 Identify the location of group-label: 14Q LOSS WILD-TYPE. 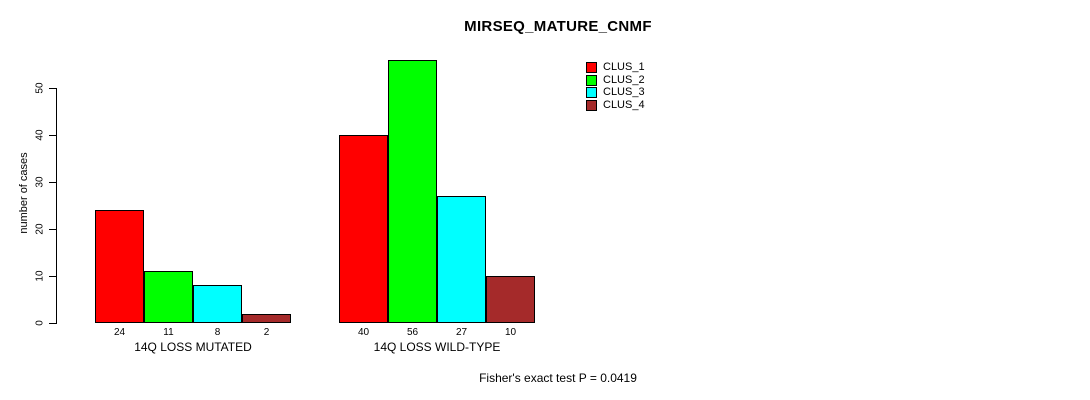
(437, 347).